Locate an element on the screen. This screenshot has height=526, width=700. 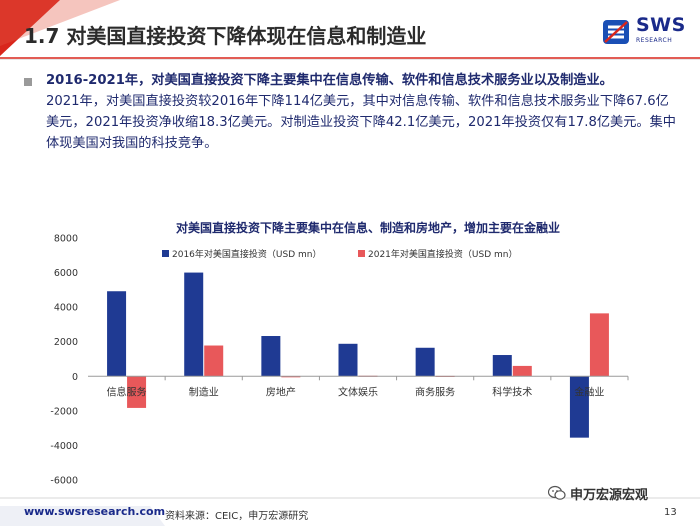
sws-logo-icon is located at coordinates (616, 32).